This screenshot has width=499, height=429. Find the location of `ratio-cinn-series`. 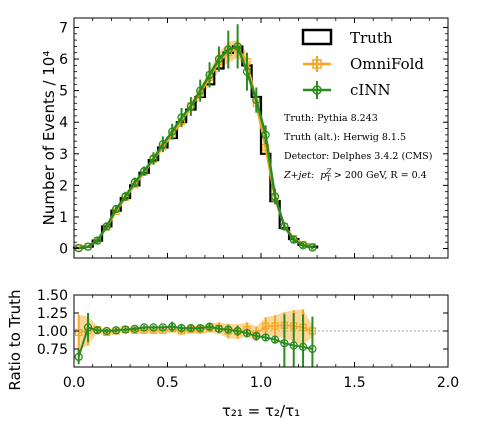

ratio-cinn-series is located at coordinates (195, 340).